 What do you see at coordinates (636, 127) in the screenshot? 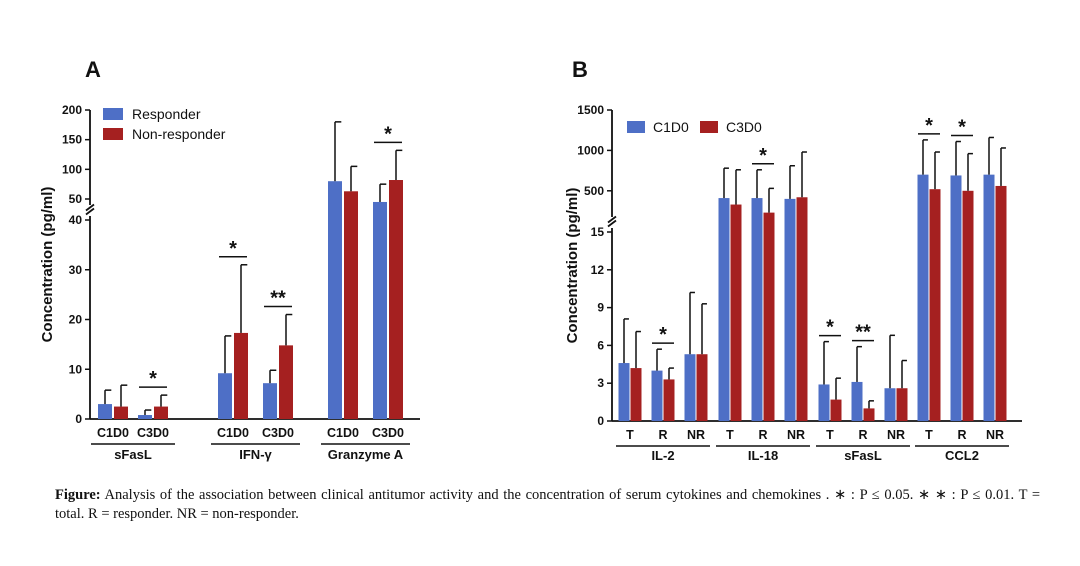
I see `legend-swatch-c1d0` at bounding box center [636, 127].